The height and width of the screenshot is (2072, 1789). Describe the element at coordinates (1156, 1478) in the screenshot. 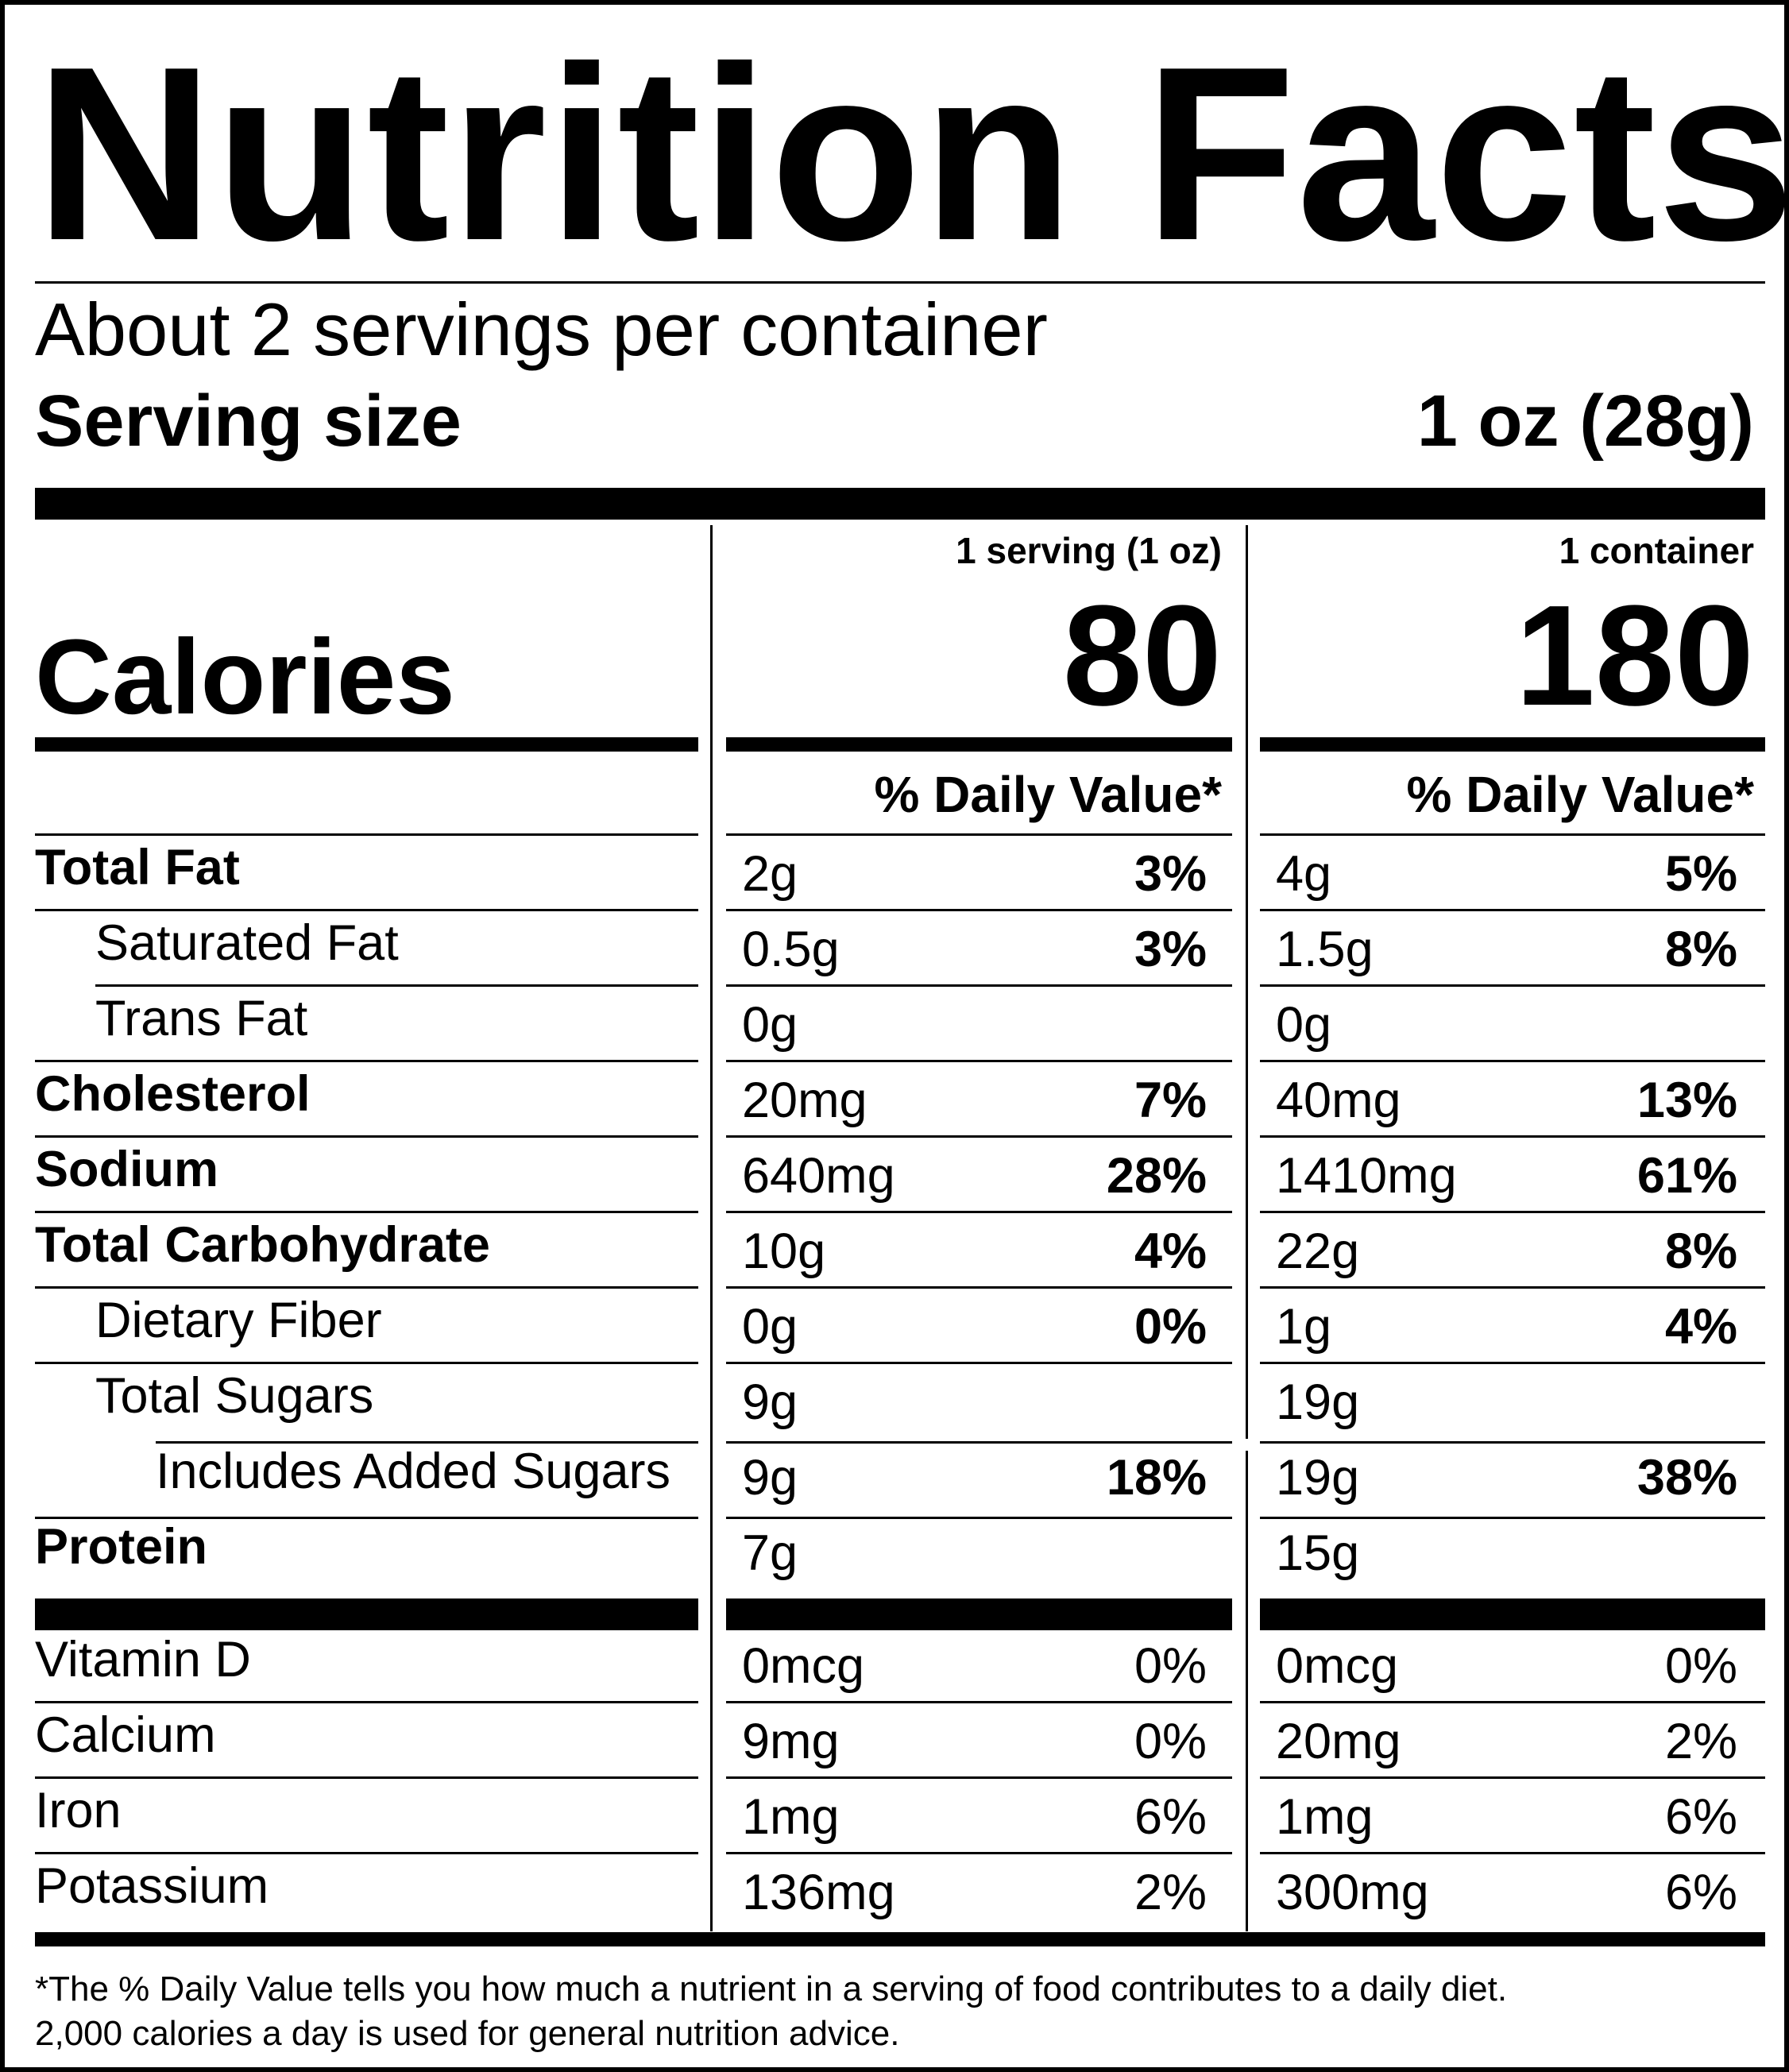

I see `serving-daily-value: 18%` at that location.